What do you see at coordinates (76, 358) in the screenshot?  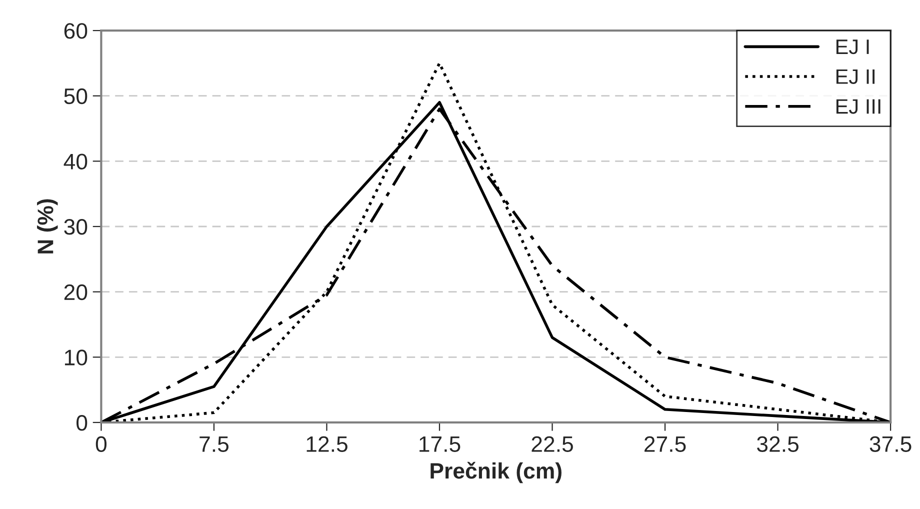 I see `y-tick-label: 10` at bounding box center [76, 358].